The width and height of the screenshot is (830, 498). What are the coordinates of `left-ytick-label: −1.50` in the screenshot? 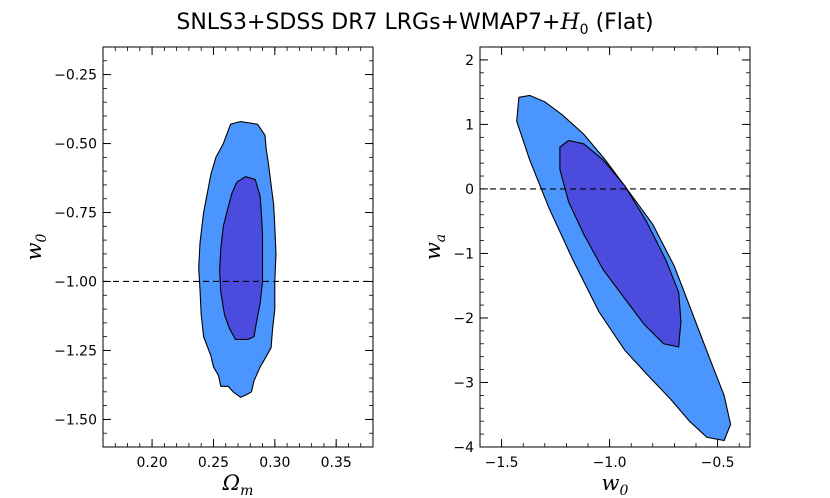 It's located at (75, 420).